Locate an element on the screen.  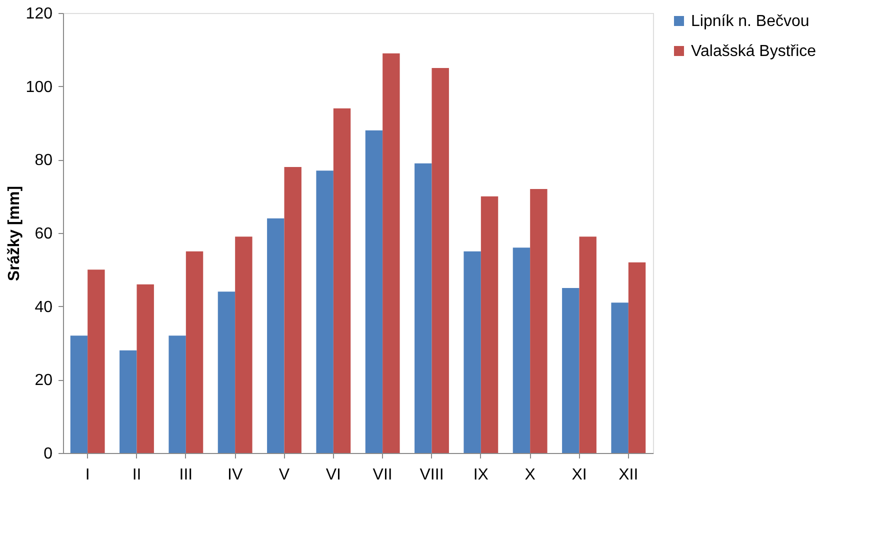
x-tick-label: II is located at coordinates (137, 475).